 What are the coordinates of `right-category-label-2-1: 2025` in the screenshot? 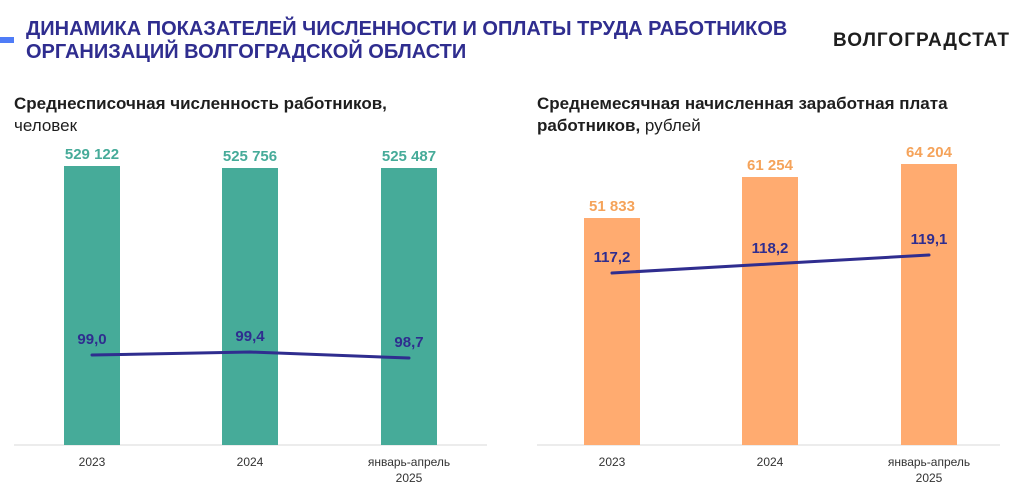 It's located at (929, 478).